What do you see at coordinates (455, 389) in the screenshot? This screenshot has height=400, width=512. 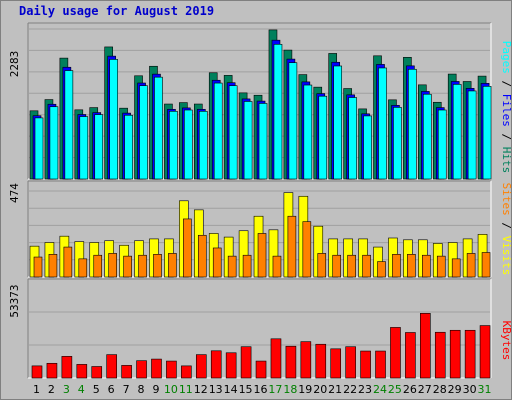 I see `day-label: 29` at bounding box center [455, 389].